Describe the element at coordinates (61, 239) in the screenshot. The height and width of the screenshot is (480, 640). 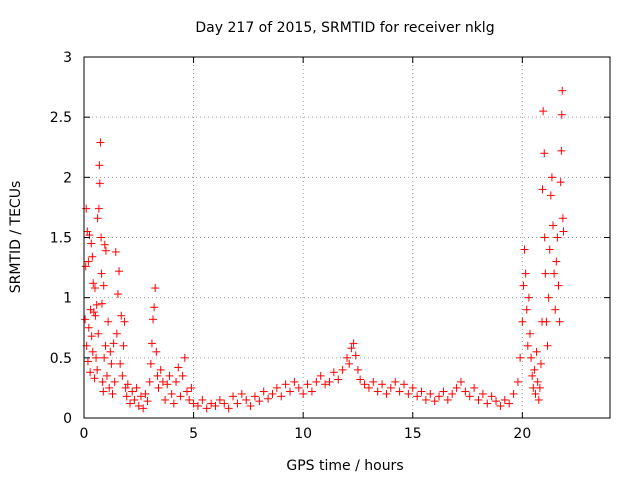
I see `y-tick-label: 1.5` at that location.